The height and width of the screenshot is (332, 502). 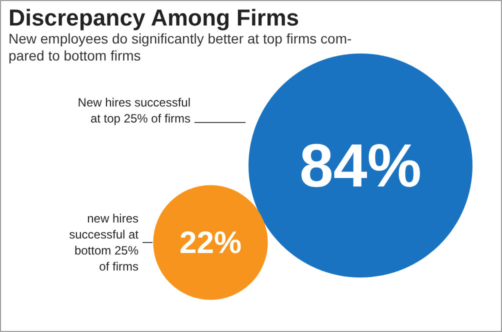 What do you see at coordinates (210, 242) in the screenshot?
I see `data-label: 22%` at bounding box center [210, 242].